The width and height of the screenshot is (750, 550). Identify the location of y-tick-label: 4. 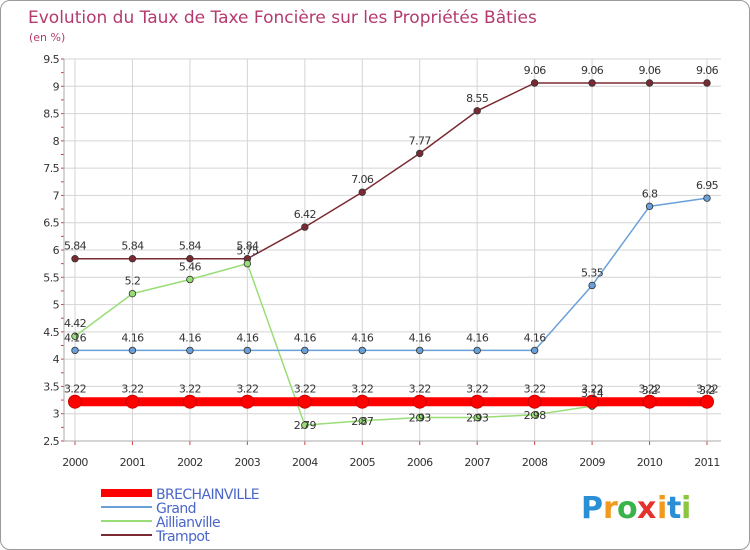
(56, 359).